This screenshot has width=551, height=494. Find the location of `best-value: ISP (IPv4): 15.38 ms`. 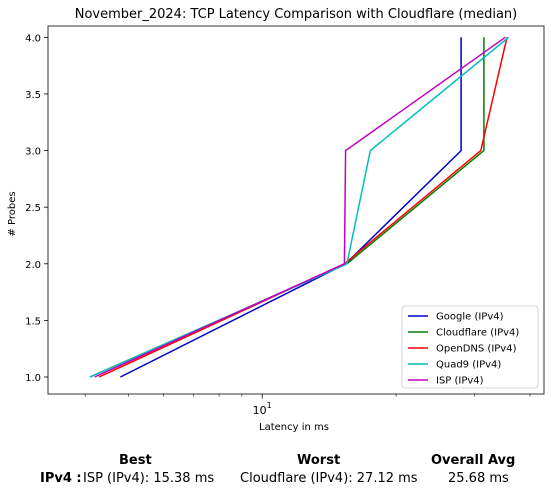

best-value: ISP (IPv4): 15.38 ms is located at coordinates (149, 478).